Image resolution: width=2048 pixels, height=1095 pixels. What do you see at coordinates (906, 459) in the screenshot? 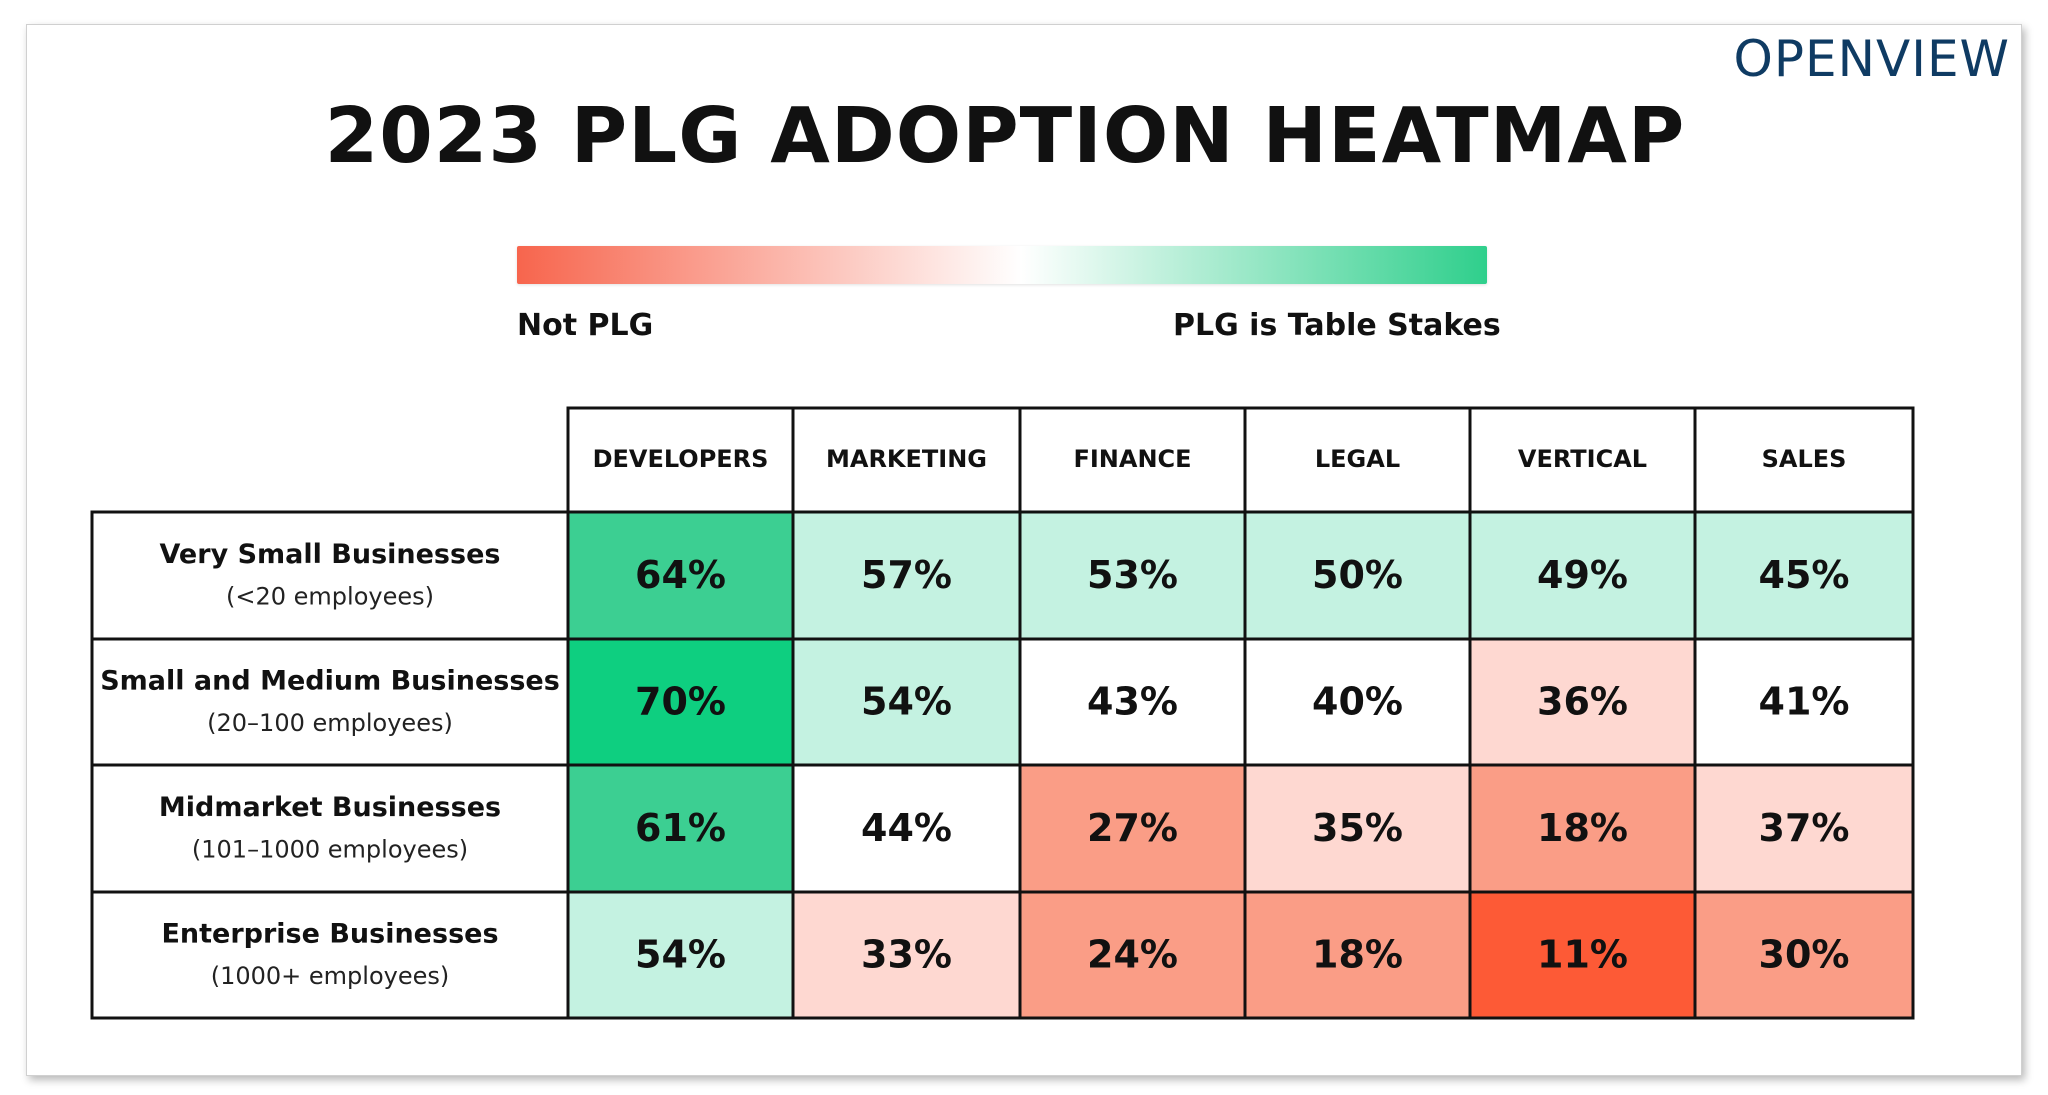
I see `column-header-label: MARKETING` at bounding box center [906, 459].